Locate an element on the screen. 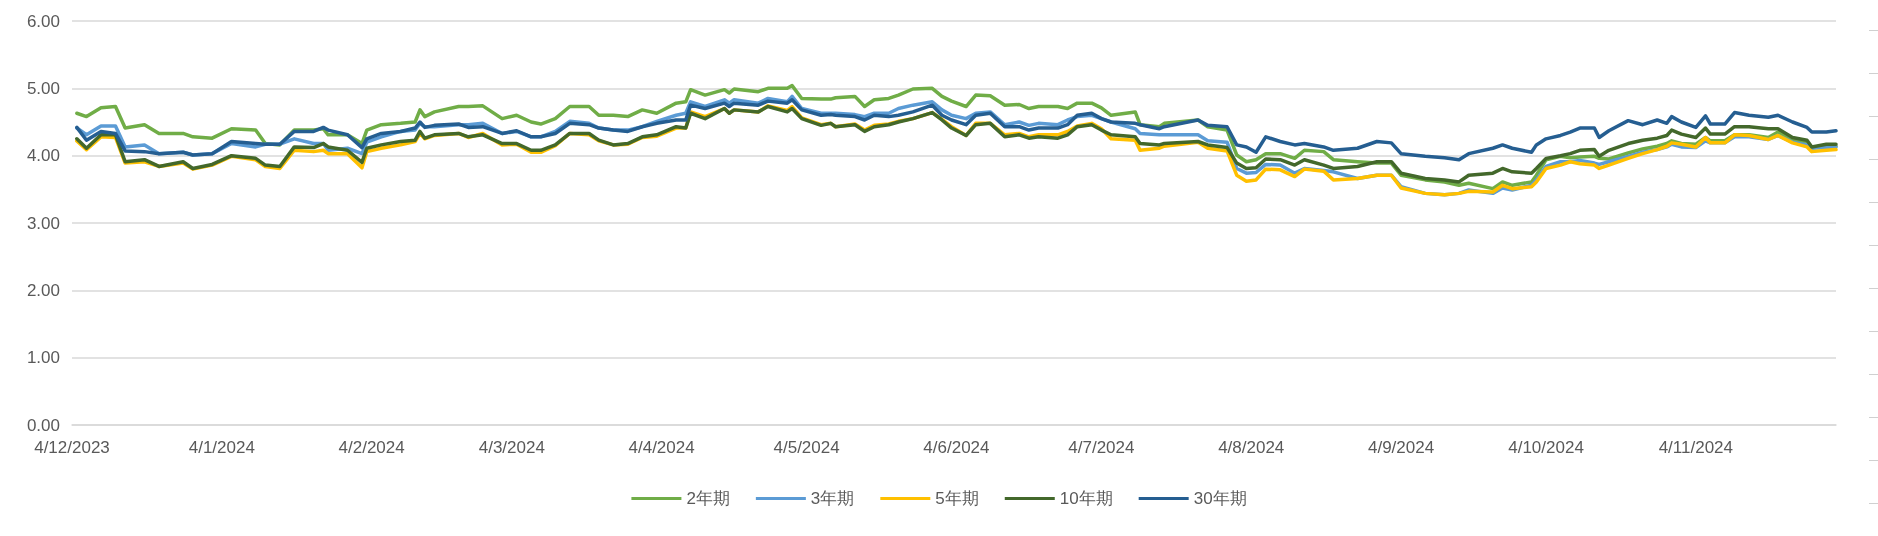  y-tick-label: 5.00 is located at coordinates (43, 88).